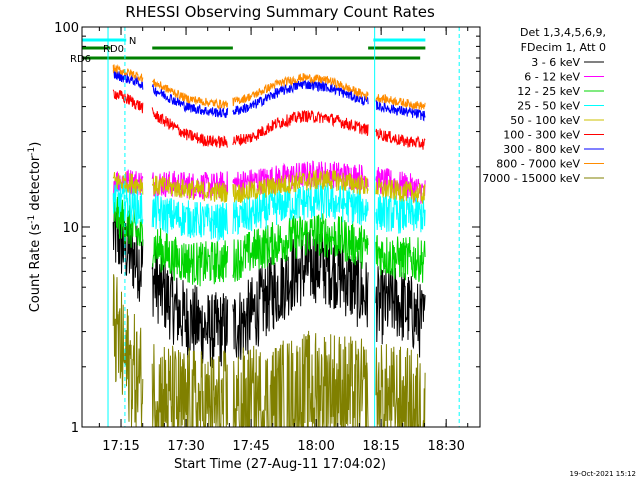  I want to click on y-axis-label-tail: detector, so click(35, 185).